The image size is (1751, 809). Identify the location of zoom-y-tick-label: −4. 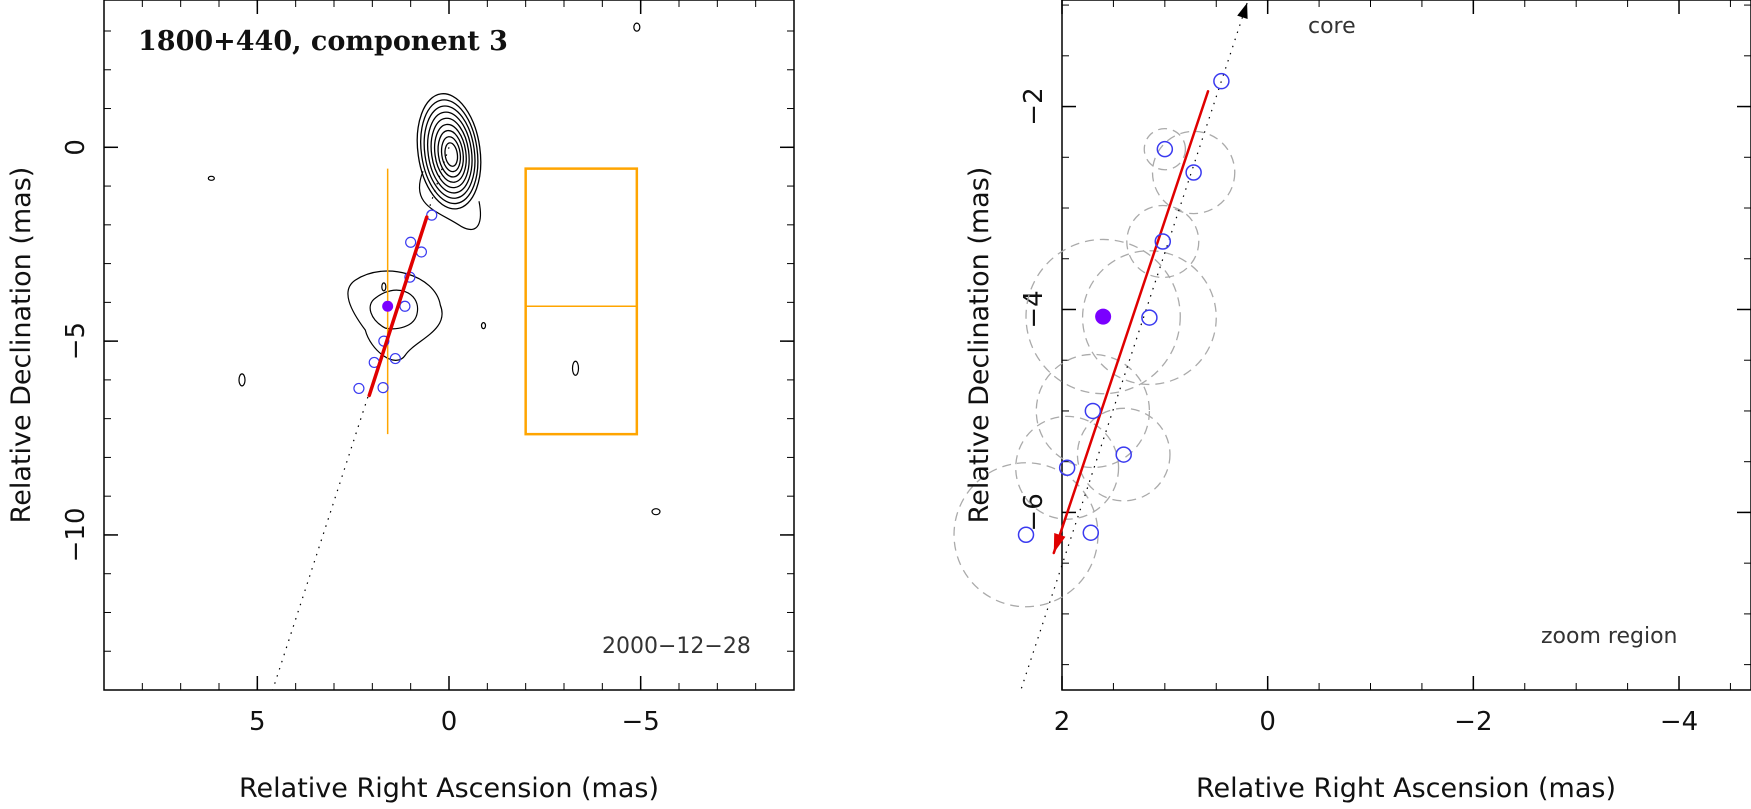
(1034, 309).